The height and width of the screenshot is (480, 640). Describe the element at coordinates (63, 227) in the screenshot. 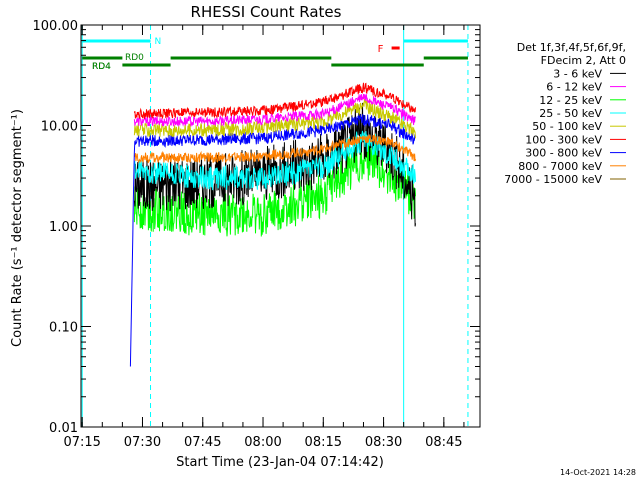

I see `y-tick-label: 1.00` at that location.